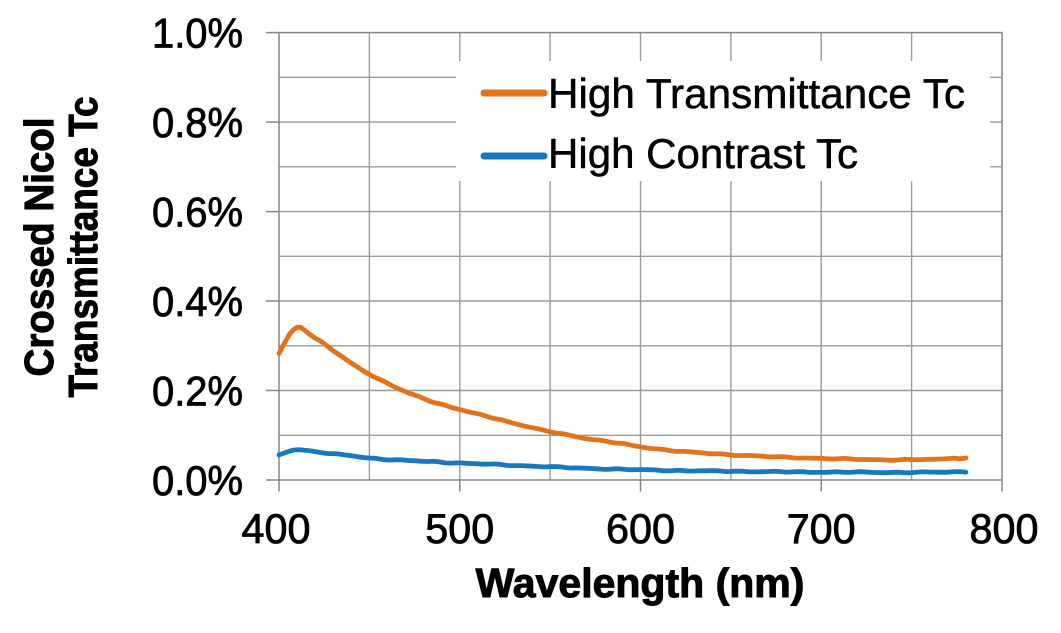 The width and height of the screenshot is (1061, 633). I want to click on svg-text: 0.4%, so click(197, 301).